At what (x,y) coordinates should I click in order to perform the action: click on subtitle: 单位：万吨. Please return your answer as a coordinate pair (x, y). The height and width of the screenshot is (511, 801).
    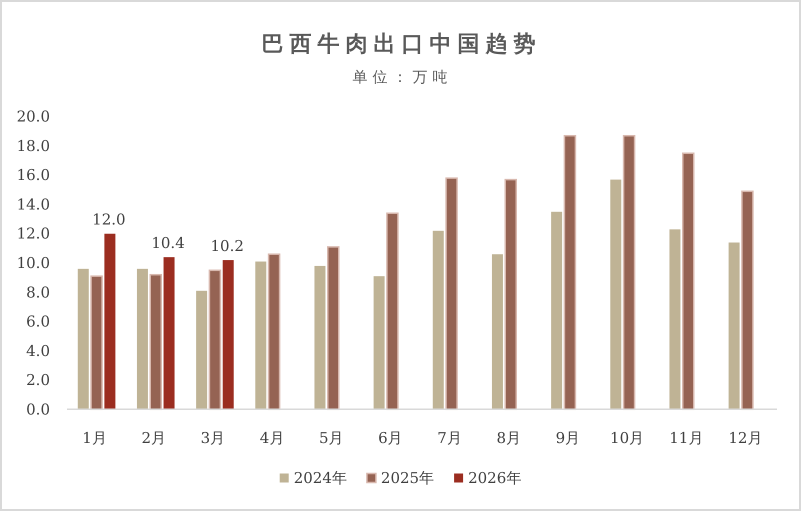
    Looking at the image, I should click on (402, 77).